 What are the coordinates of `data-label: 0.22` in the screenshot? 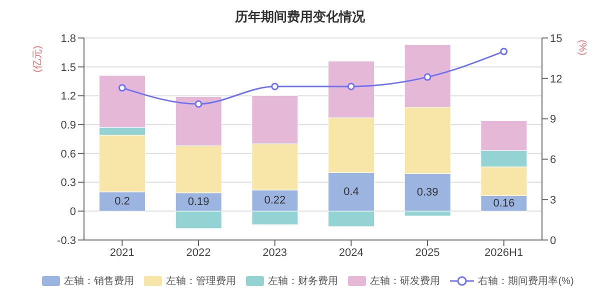 It's located at (275, 200).